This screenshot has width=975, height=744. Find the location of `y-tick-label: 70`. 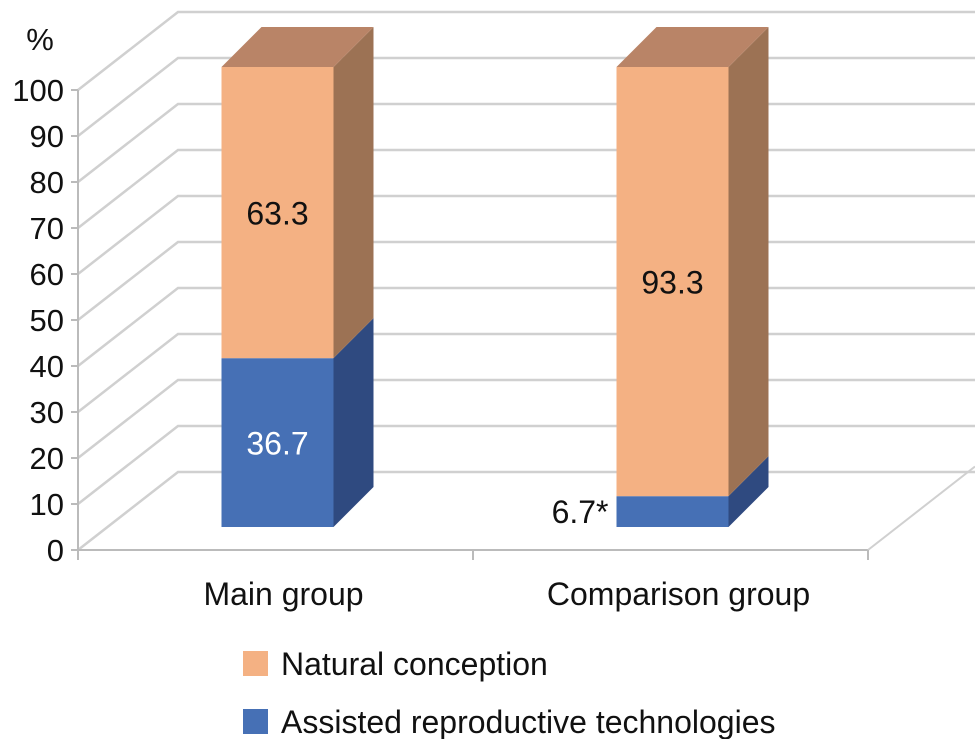

y-tick-label: 70 is located at coordinates (47, 228).